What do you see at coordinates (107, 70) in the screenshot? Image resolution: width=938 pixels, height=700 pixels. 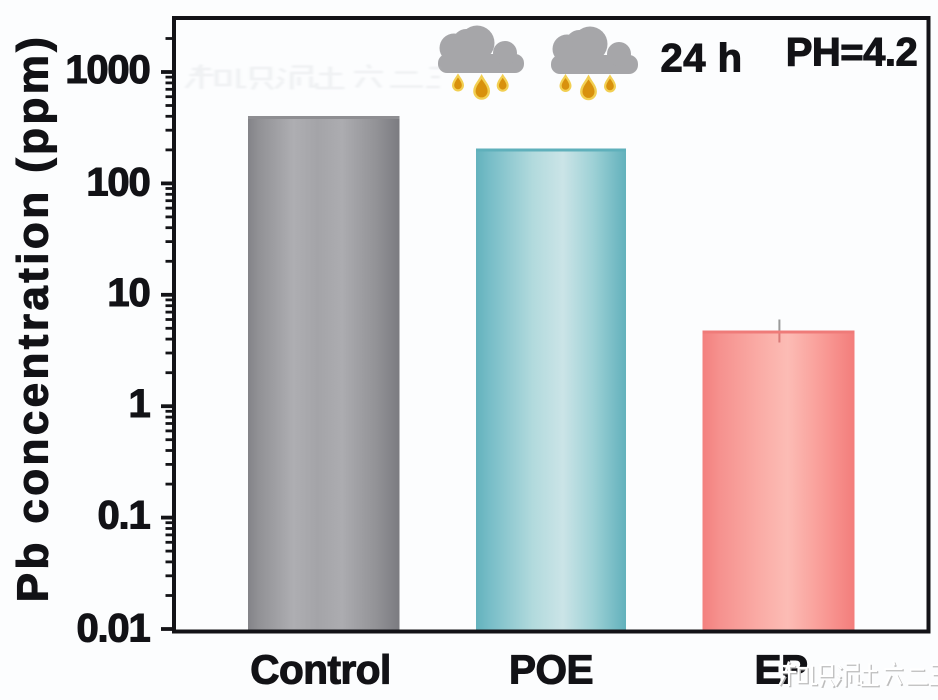 I see `svg-text: 1000` at bounding box center [107, 70].